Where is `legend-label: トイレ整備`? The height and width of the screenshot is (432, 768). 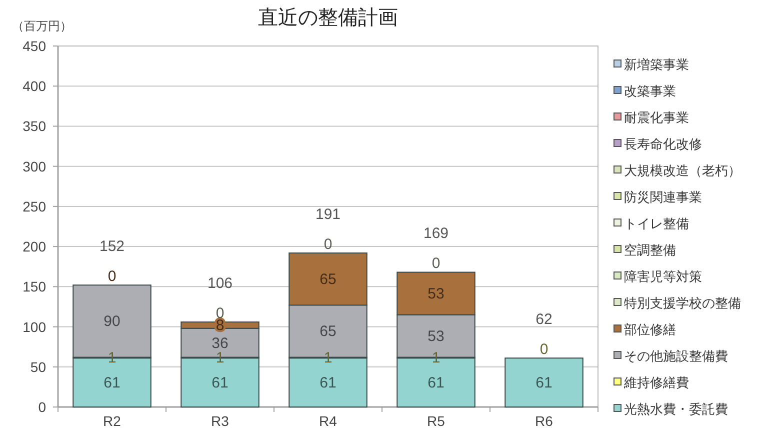
legend-label: トイレ整備 is located at coordinates (656, 223).